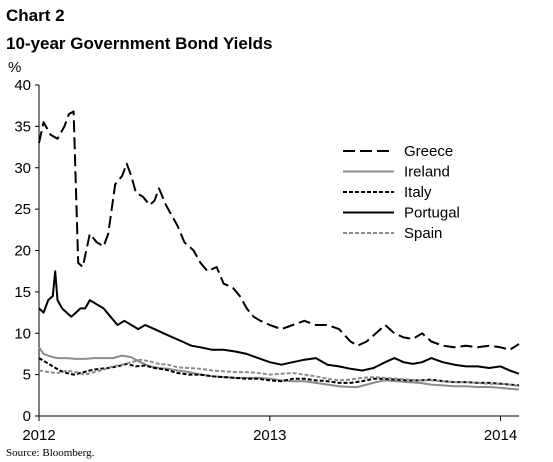  What do you see at coordinates (427, 172) in the screenshot?
I see `legend-label-ireland: Ireland` at bounding box center [427, 172].